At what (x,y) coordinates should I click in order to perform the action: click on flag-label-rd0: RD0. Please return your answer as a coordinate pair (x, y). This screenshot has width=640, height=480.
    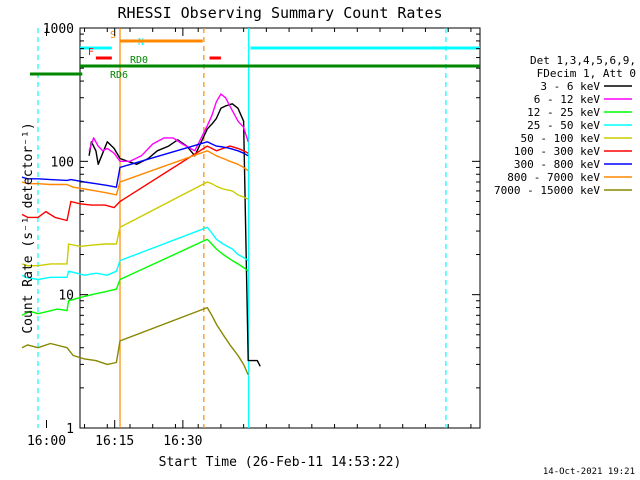
    Looking at the image, I should click on (139, 60).